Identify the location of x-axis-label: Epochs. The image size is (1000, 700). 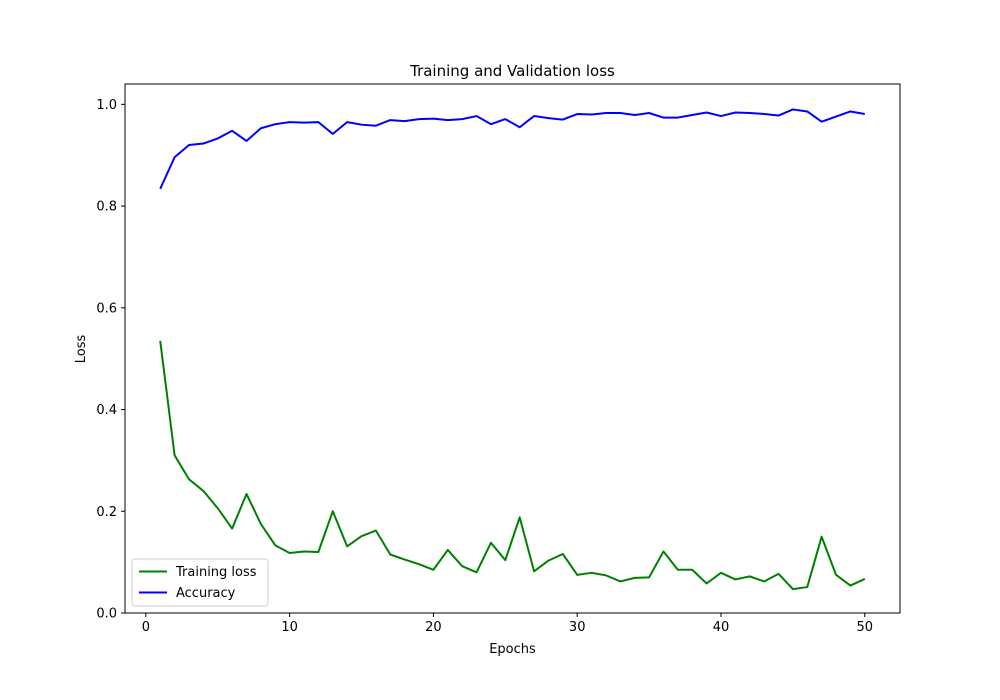
(512, 649).